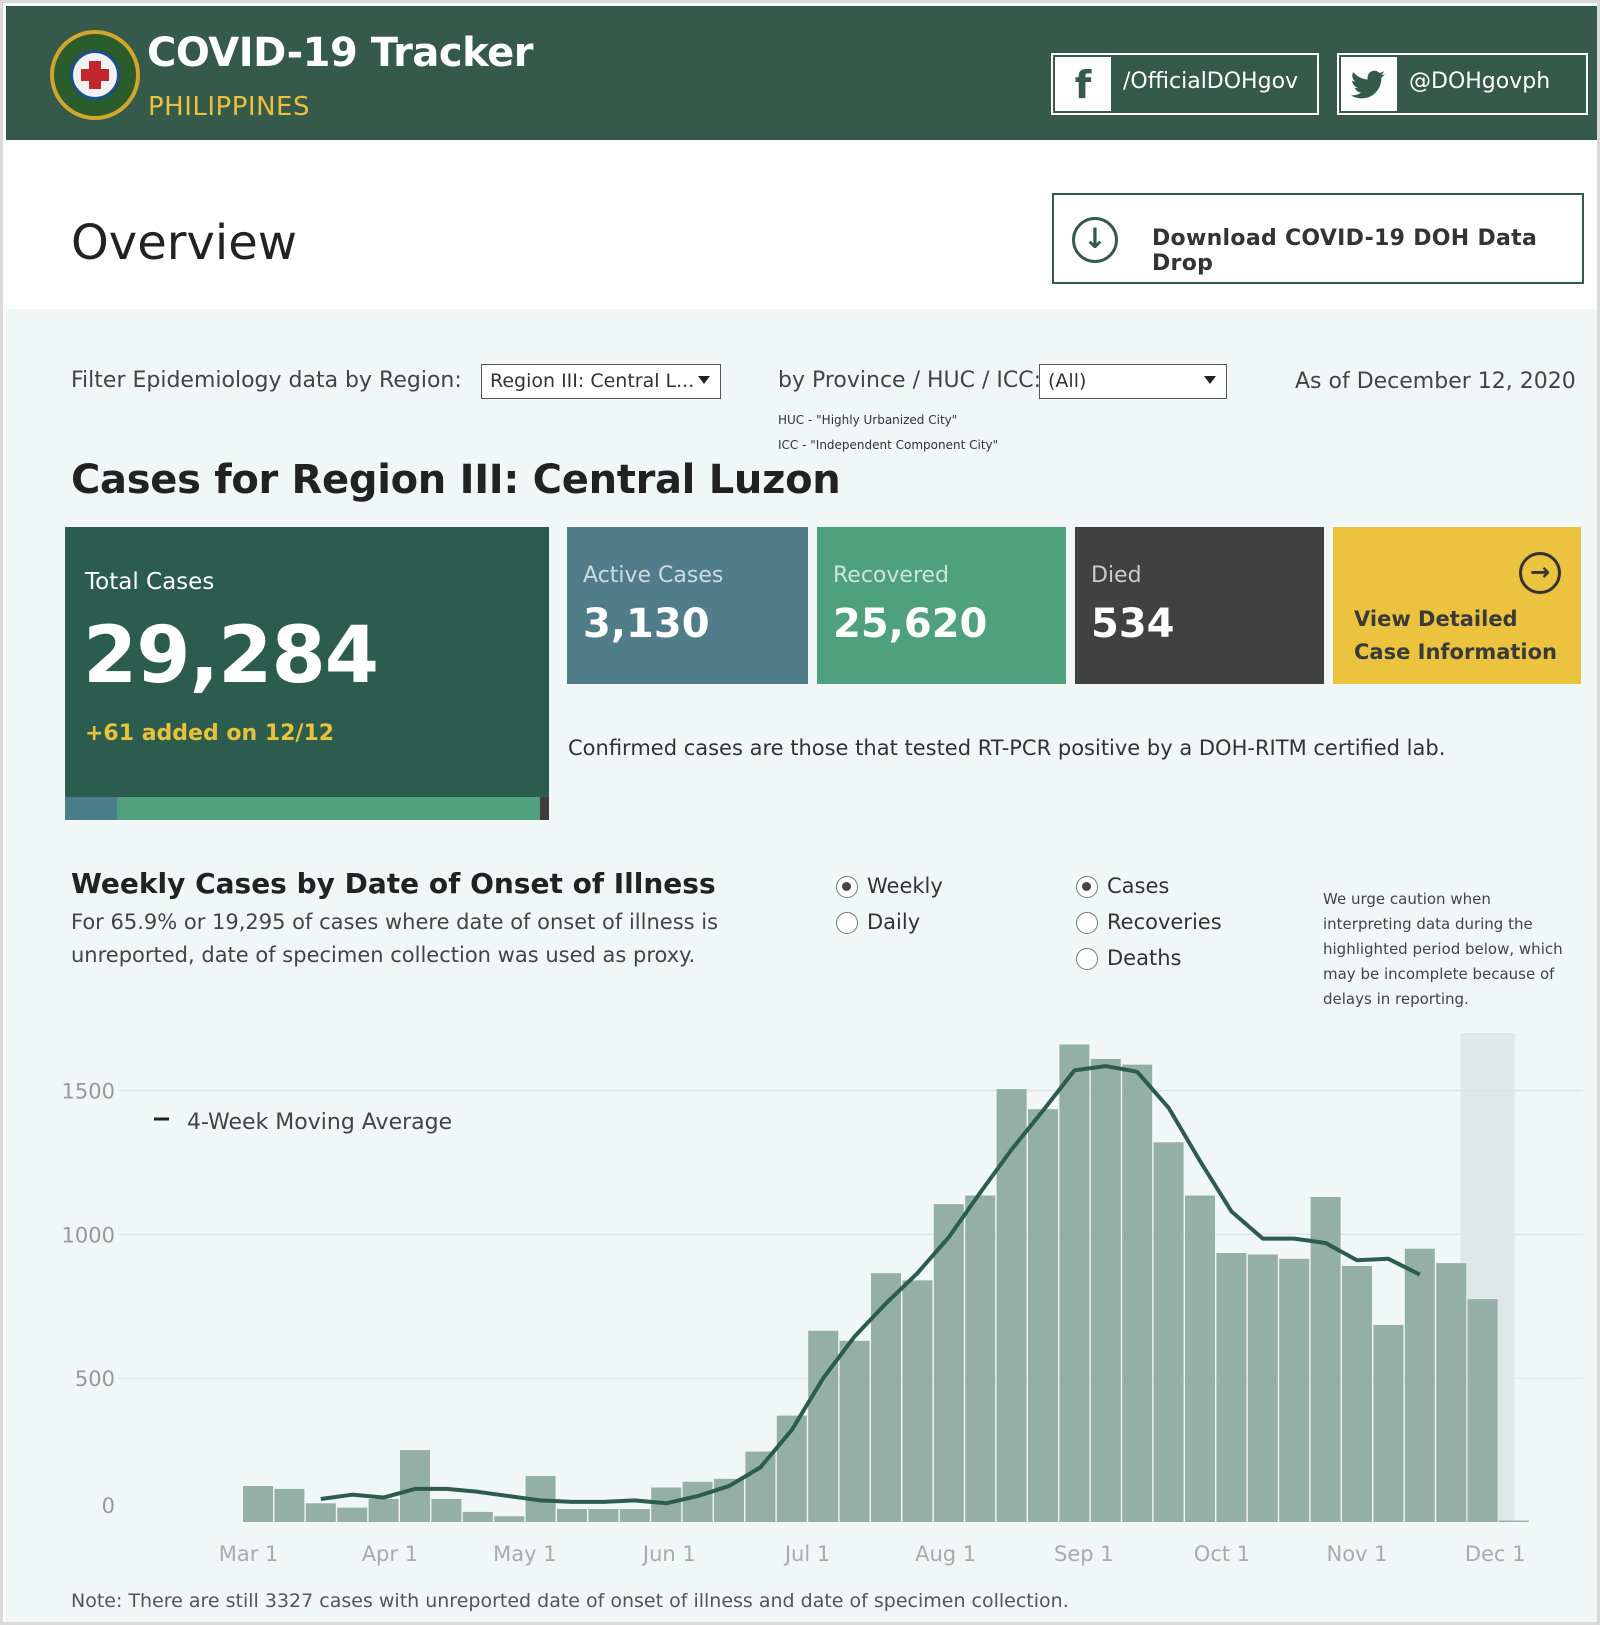 The image size is (1600, 1625). Describe the element at coordinates (1439, 974) in the screenshot. I see `caution-line: may be incomplete because of` at that location.